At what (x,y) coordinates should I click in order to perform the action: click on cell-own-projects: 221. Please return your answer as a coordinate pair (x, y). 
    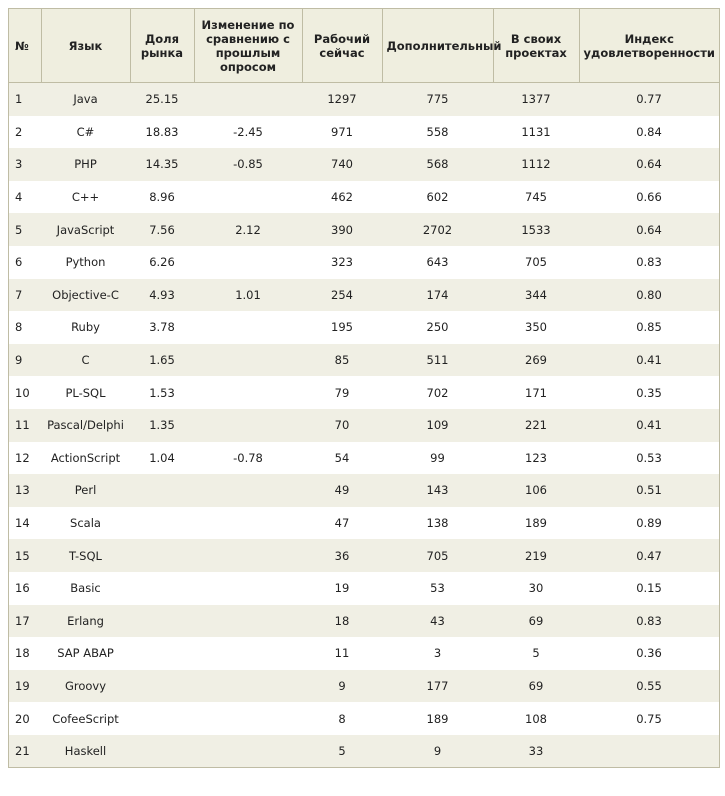
    Looking at the image, I should click on (536, 425).